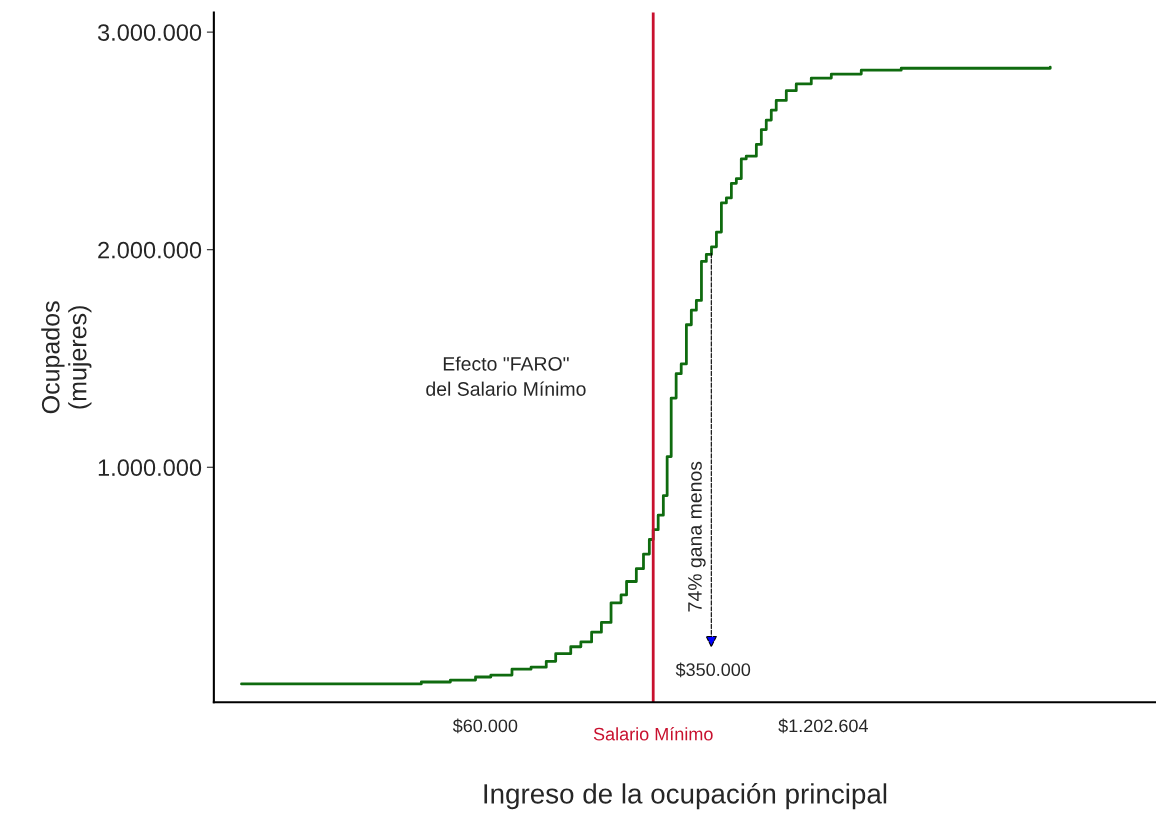 This screenshot has height=836, width=1156. I want to click on y-tick-label: 1.000.000, so click(150, 468).